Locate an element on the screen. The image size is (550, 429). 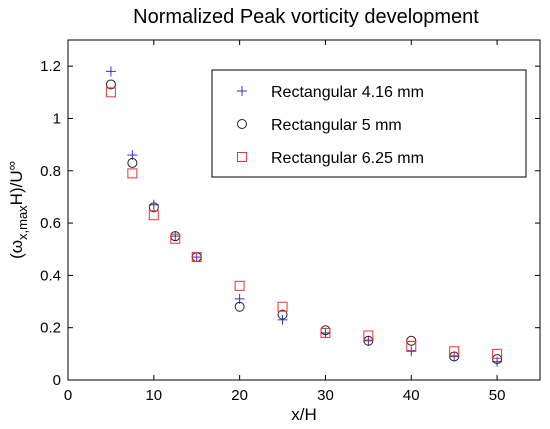
x-axis-label: x/H is located at coordinates (304, 414).